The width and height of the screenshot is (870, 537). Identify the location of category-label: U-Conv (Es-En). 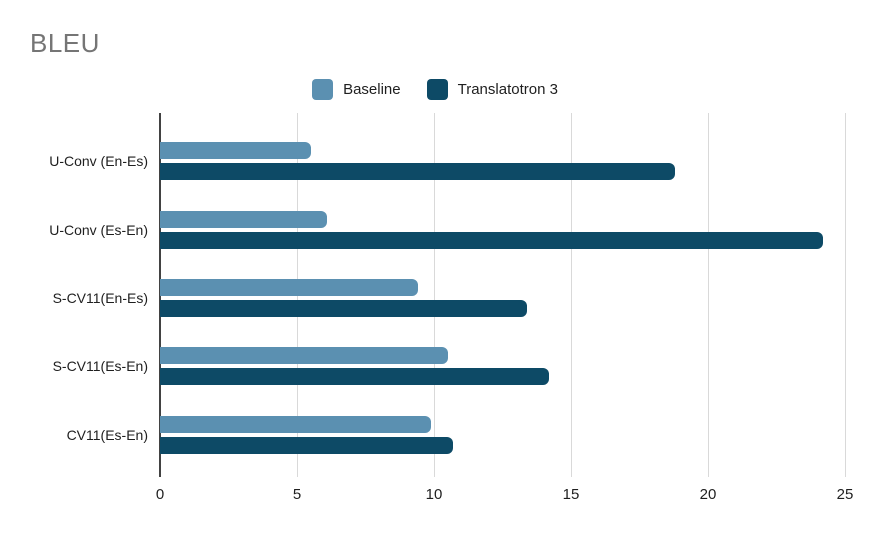
(98, 229).